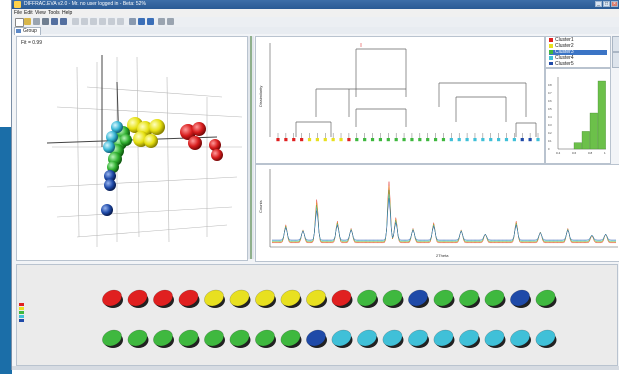 The image size is (619, 374). What do you see at coordinates (54, 13) in the screenshot?
I see `menu-tools: Tools` at bounding box center [54, 13].